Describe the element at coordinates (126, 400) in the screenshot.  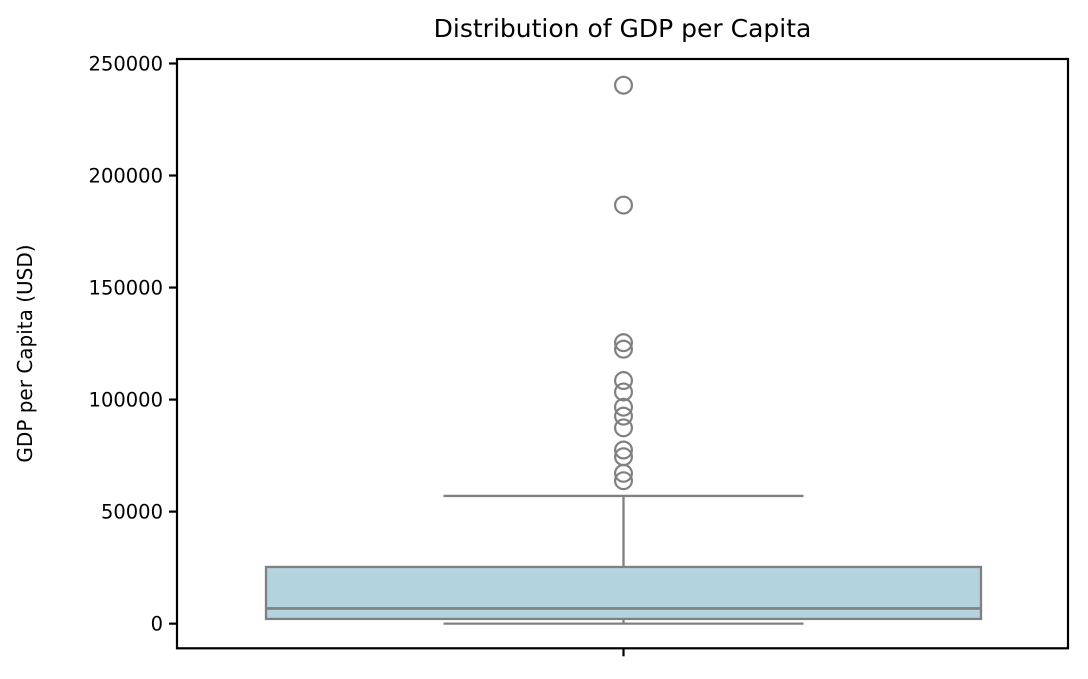
I see `y-tick-label: 100000` at that location.